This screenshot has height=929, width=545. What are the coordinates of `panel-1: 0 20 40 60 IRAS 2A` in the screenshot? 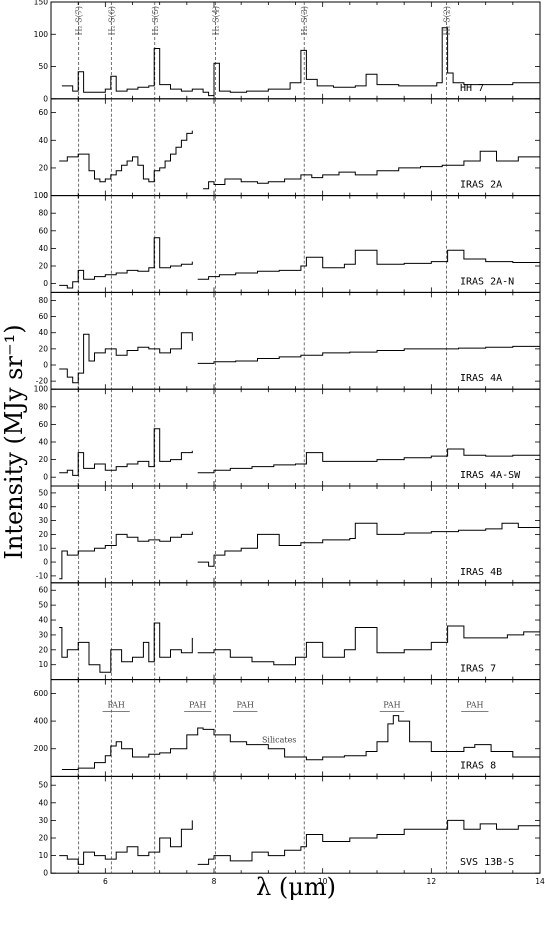 It's located at (289, 149).